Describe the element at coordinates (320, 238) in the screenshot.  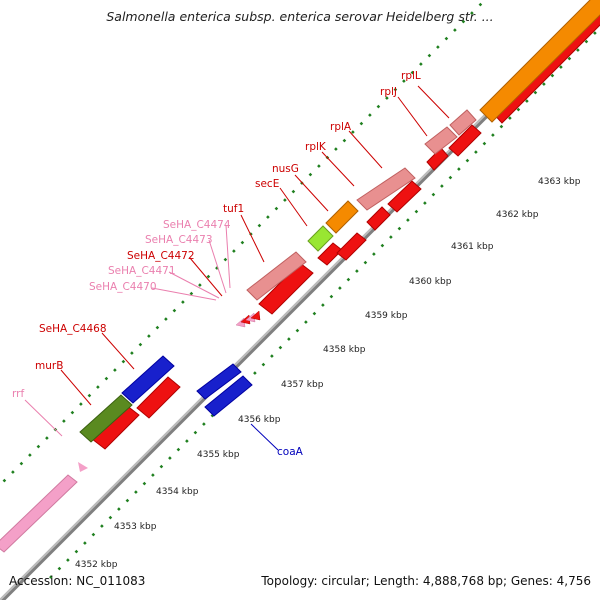
I see `cds-secE` at that location.